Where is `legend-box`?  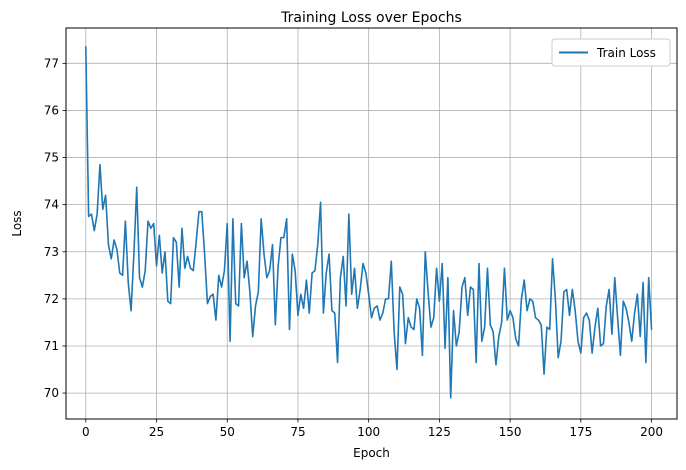 legend-box is located at coordinates (611, 52).